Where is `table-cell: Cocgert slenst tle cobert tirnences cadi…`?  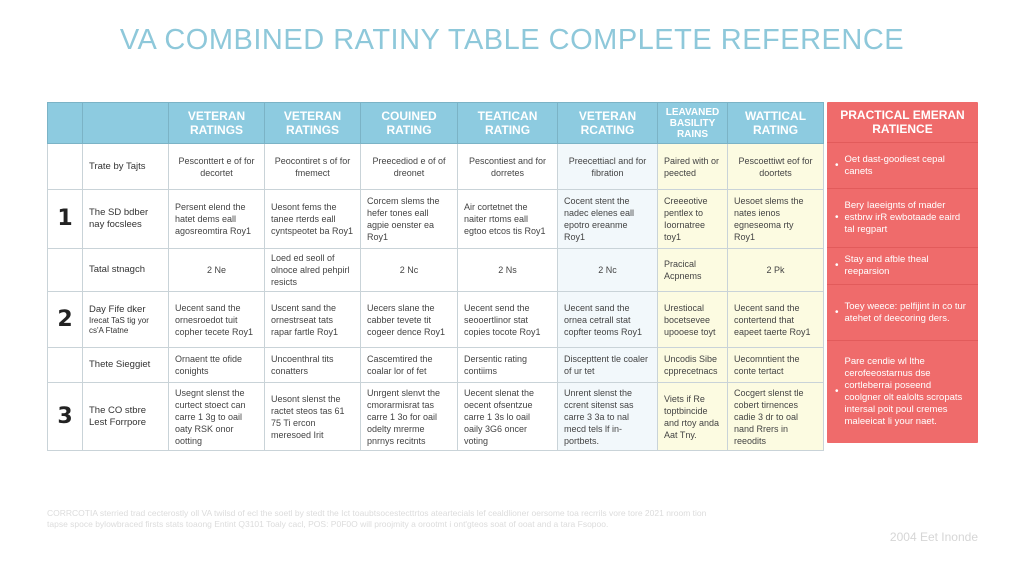 table-cell: Cocgert slenst tle cobert tirnences cadi… is located at coordinates (775, 416).